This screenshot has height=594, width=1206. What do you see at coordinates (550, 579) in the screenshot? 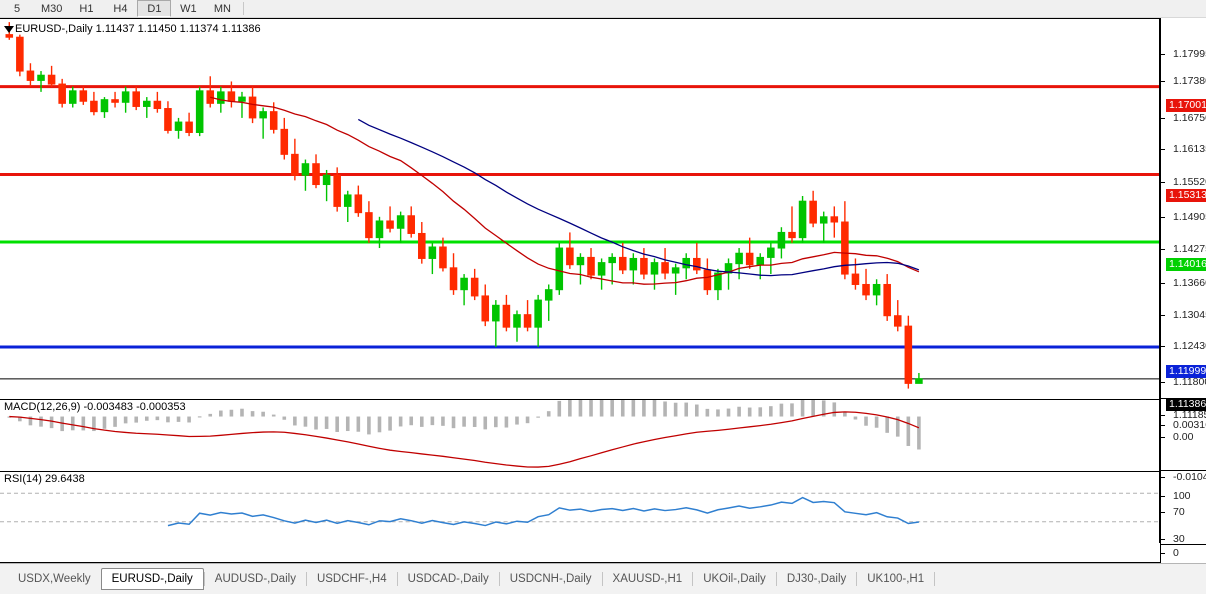
I see `symbol-tab-usdcnh-daily: USDCNH-,Daily` at bounding box center [550, 579].